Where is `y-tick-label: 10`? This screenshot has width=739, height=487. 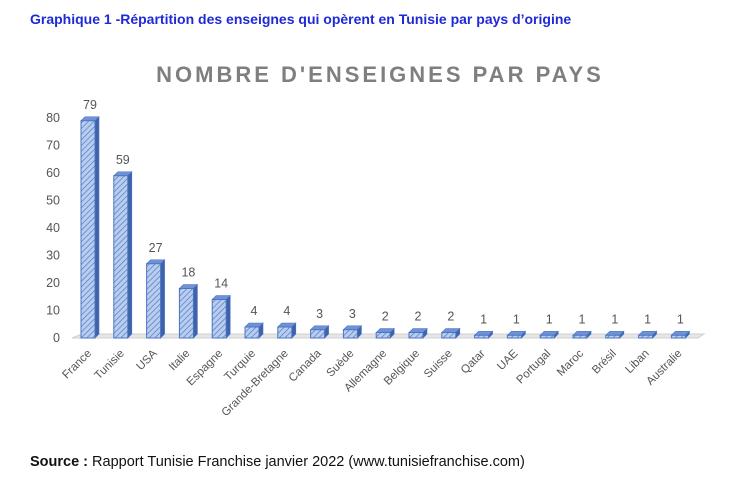 y-tick-label: 10 is located at coordinates (53, 311).